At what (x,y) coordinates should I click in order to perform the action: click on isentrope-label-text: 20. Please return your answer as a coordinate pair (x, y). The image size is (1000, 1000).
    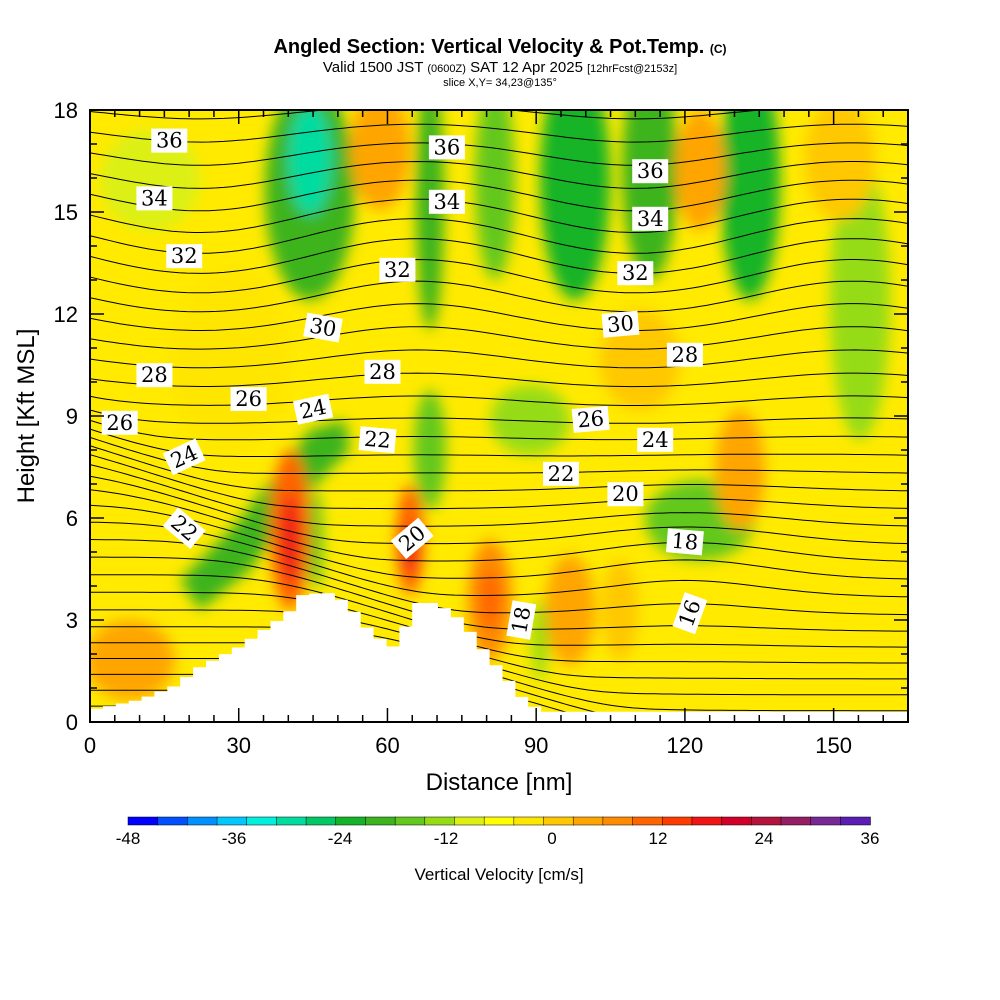
    Looking at the image, I should click on (625, 494).